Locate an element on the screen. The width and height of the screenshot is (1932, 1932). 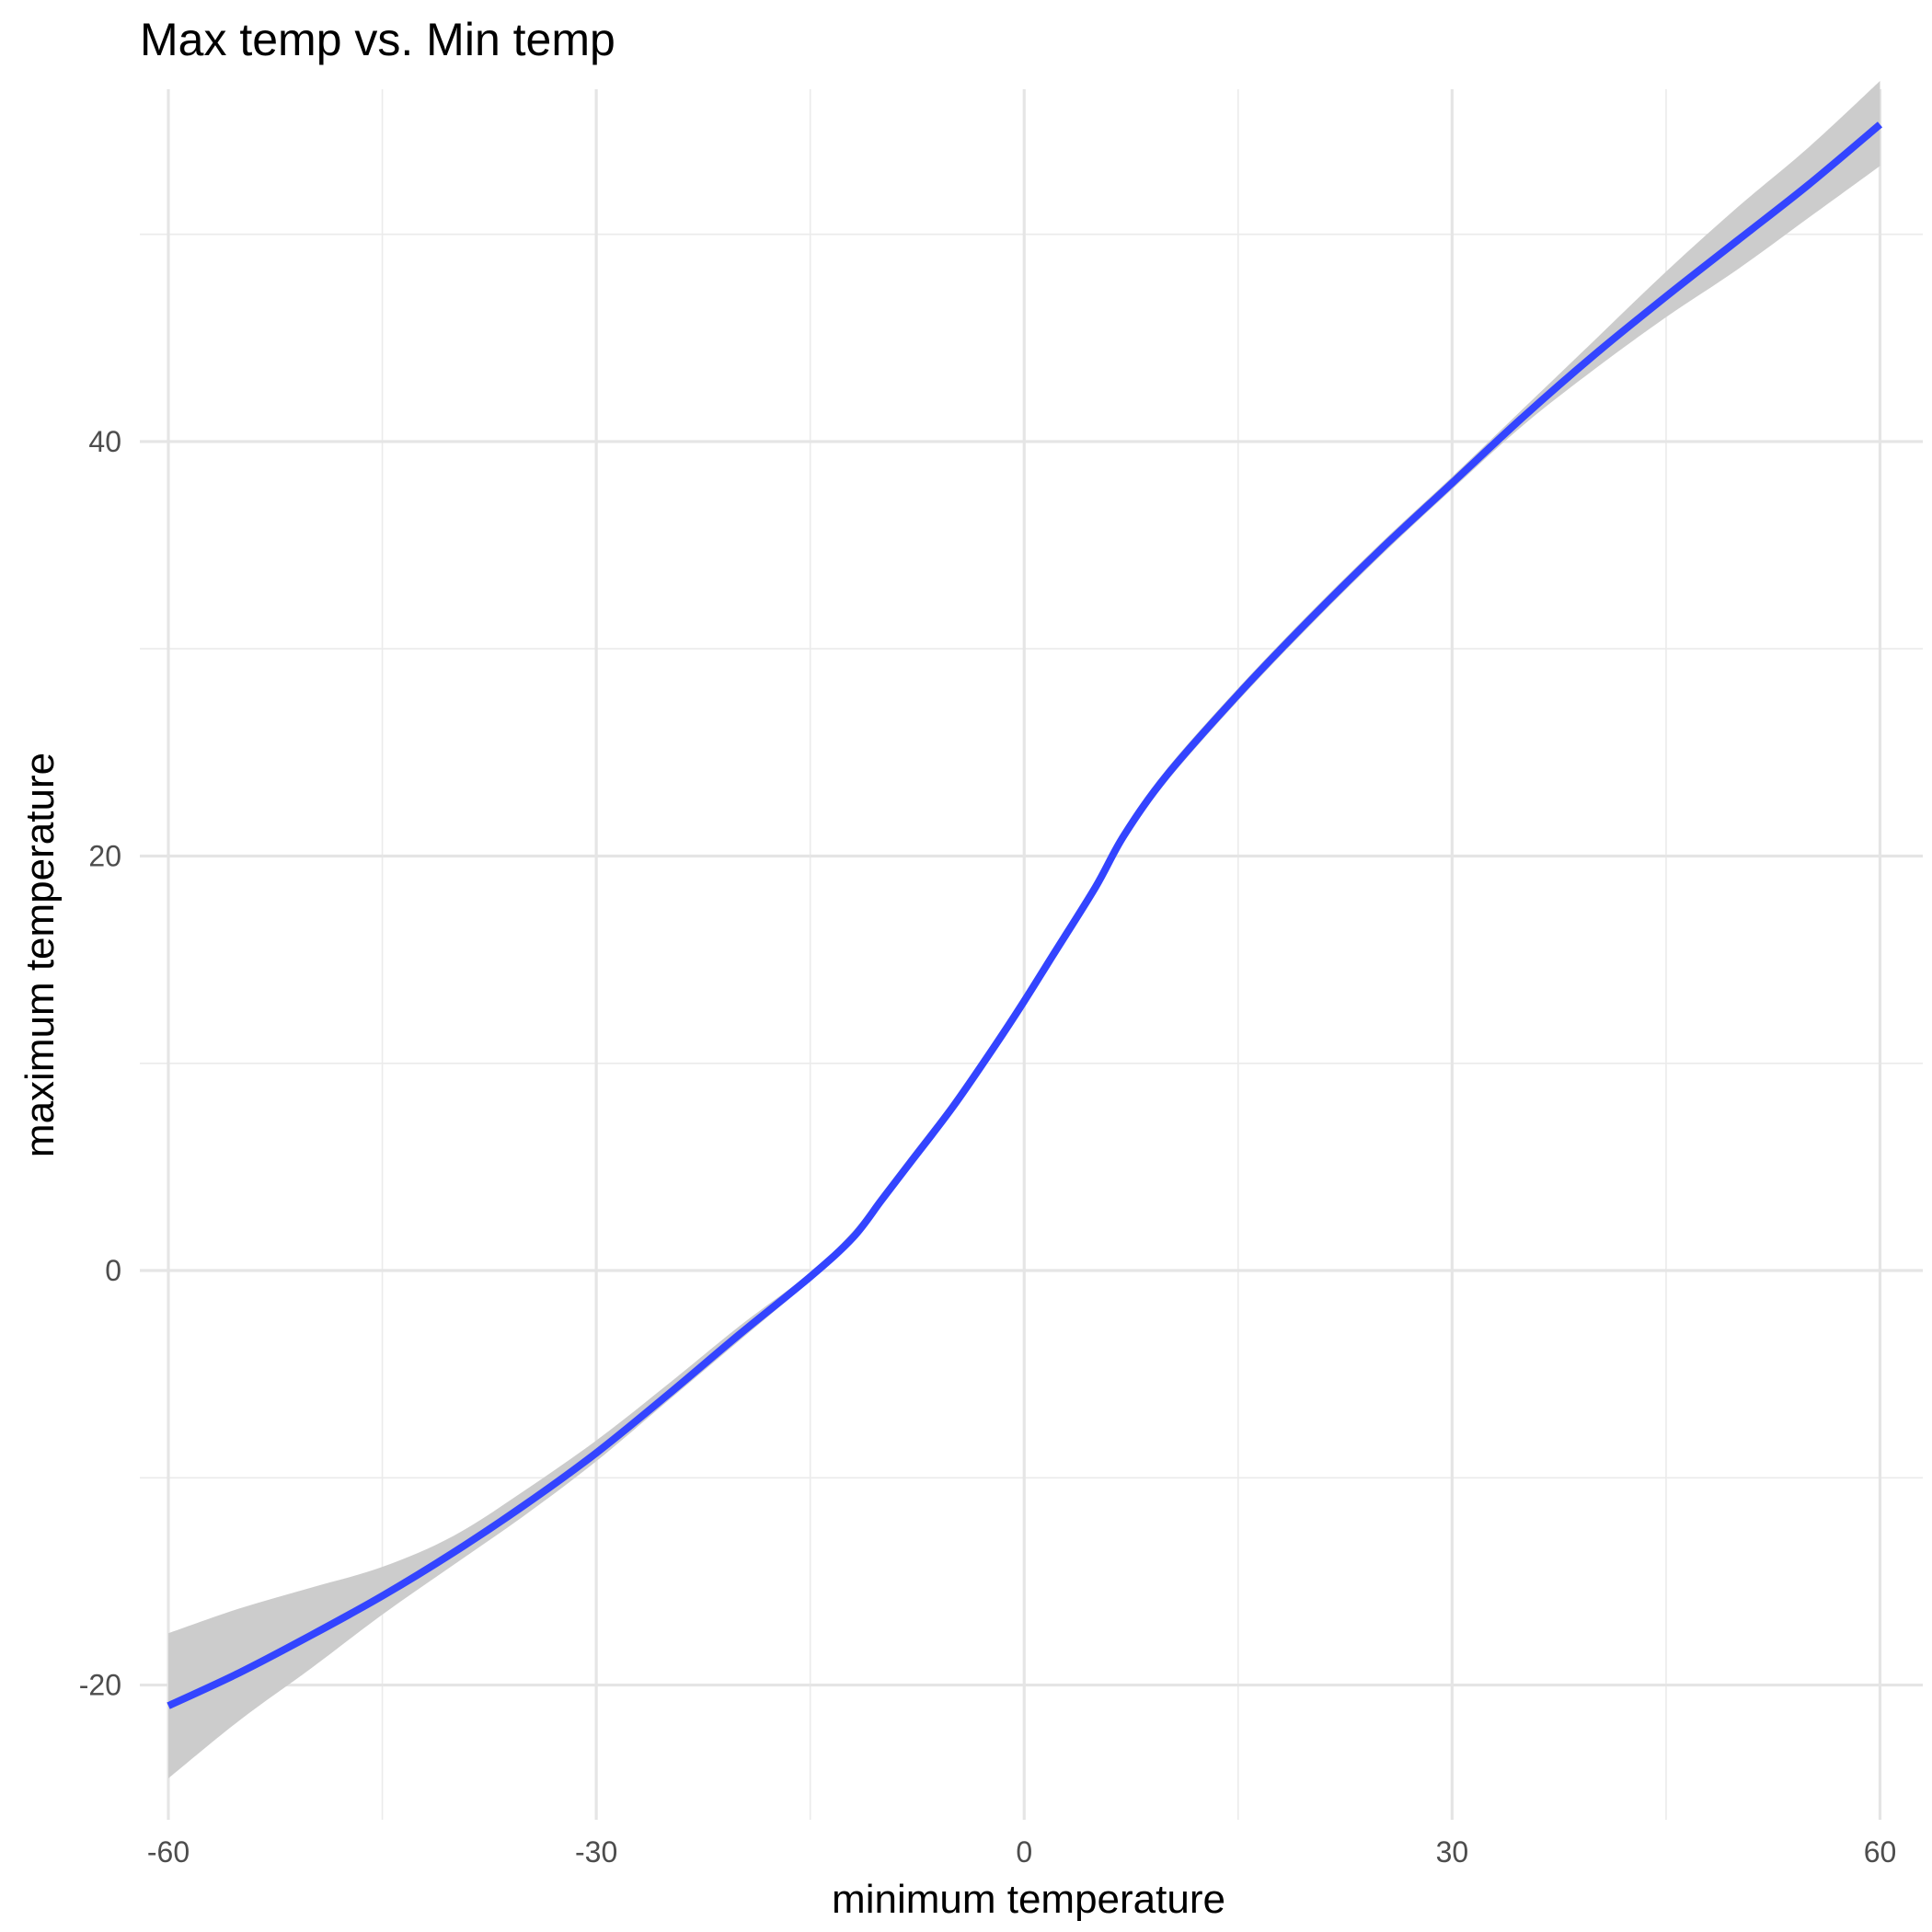
y-tick-label: 0 is located at coordinates (113, 1270).